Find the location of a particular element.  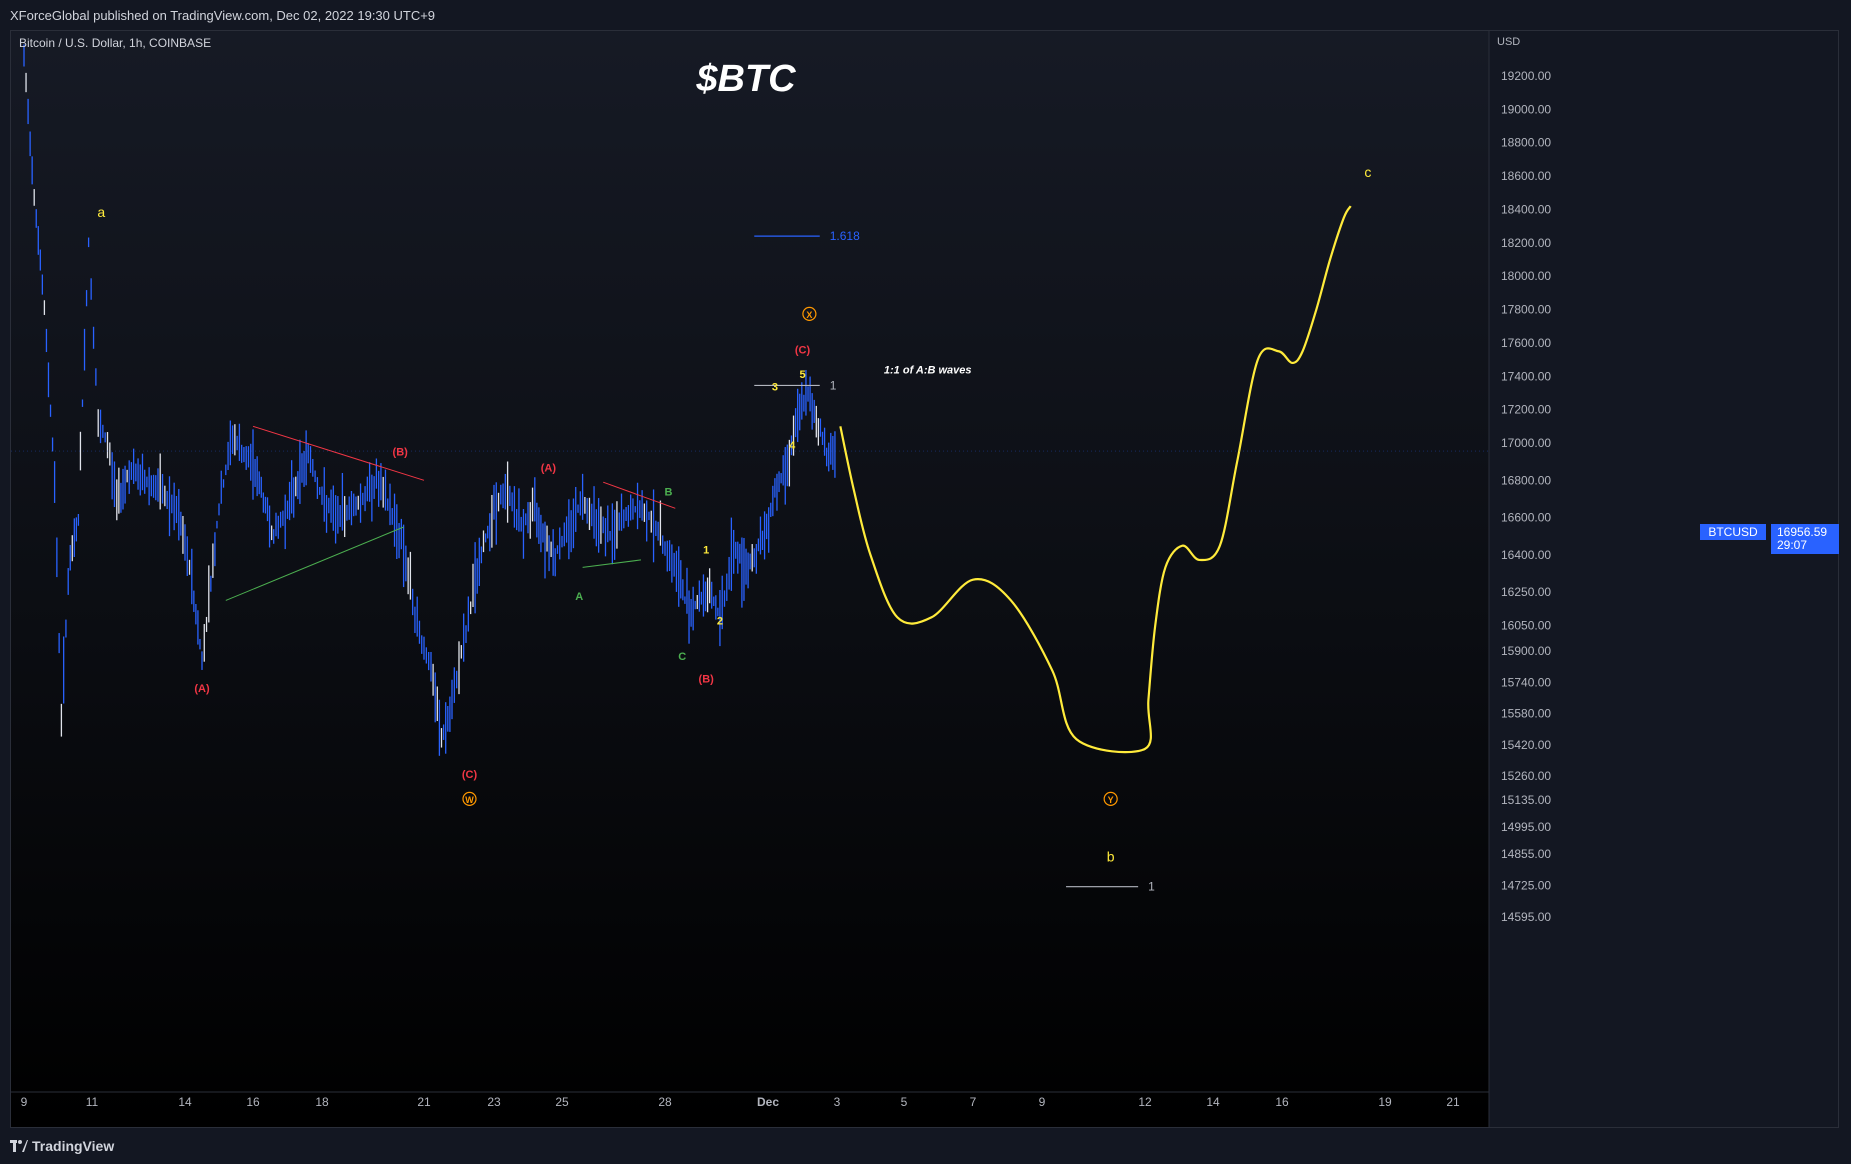

wave-label: C is located at coordinates (682, 657).